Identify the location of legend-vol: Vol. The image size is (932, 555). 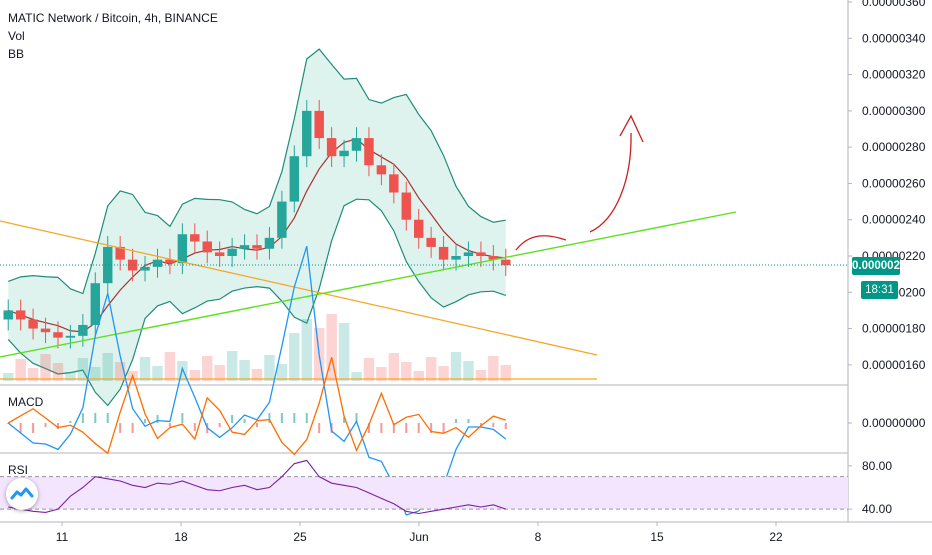
(16, 36).